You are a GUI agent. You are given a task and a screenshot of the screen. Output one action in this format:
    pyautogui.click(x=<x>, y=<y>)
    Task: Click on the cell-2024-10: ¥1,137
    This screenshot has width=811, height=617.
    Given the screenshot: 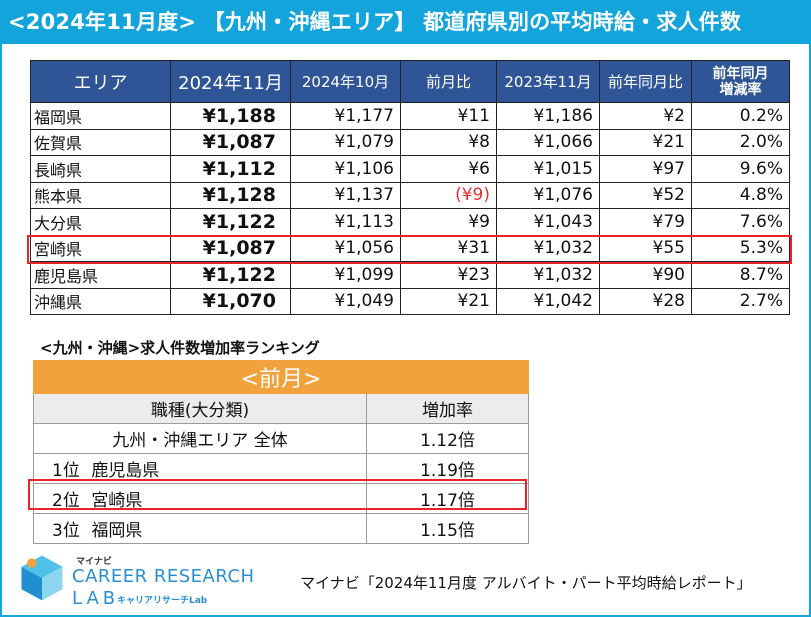 What is the action you would take?
    pyautogui.click(x=345, y=195)
    